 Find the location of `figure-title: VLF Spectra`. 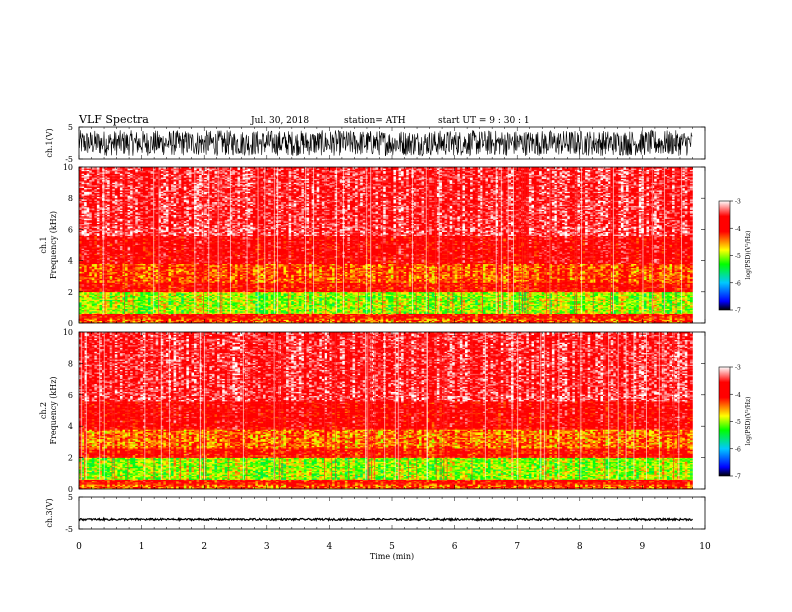

figure-title: VLF Spectra is located at coordinates (113, 119).